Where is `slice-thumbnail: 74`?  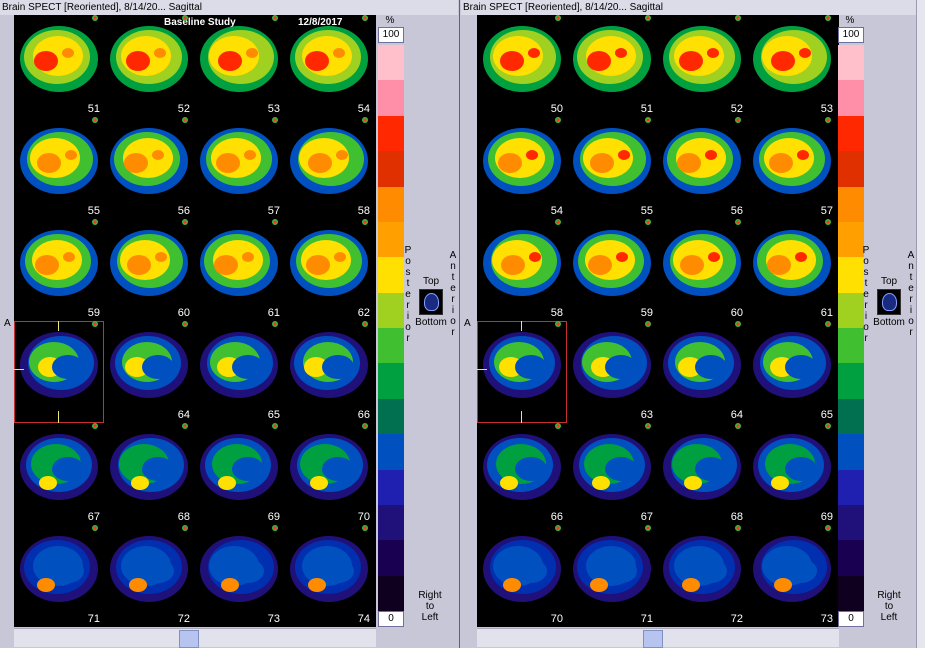 slice-thumbnail: 74 is located at coordinates (329, 576).